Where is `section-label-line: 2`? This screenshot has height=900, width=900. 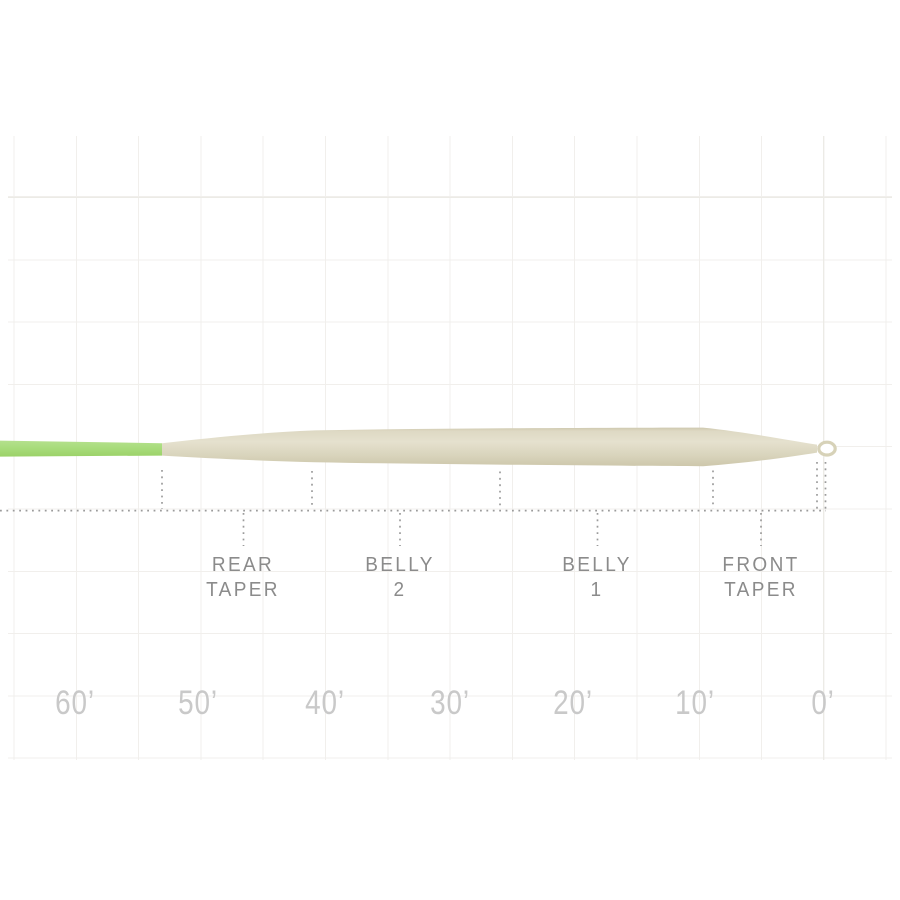 section-label-line: 2 is located at coordinates (400, 590).